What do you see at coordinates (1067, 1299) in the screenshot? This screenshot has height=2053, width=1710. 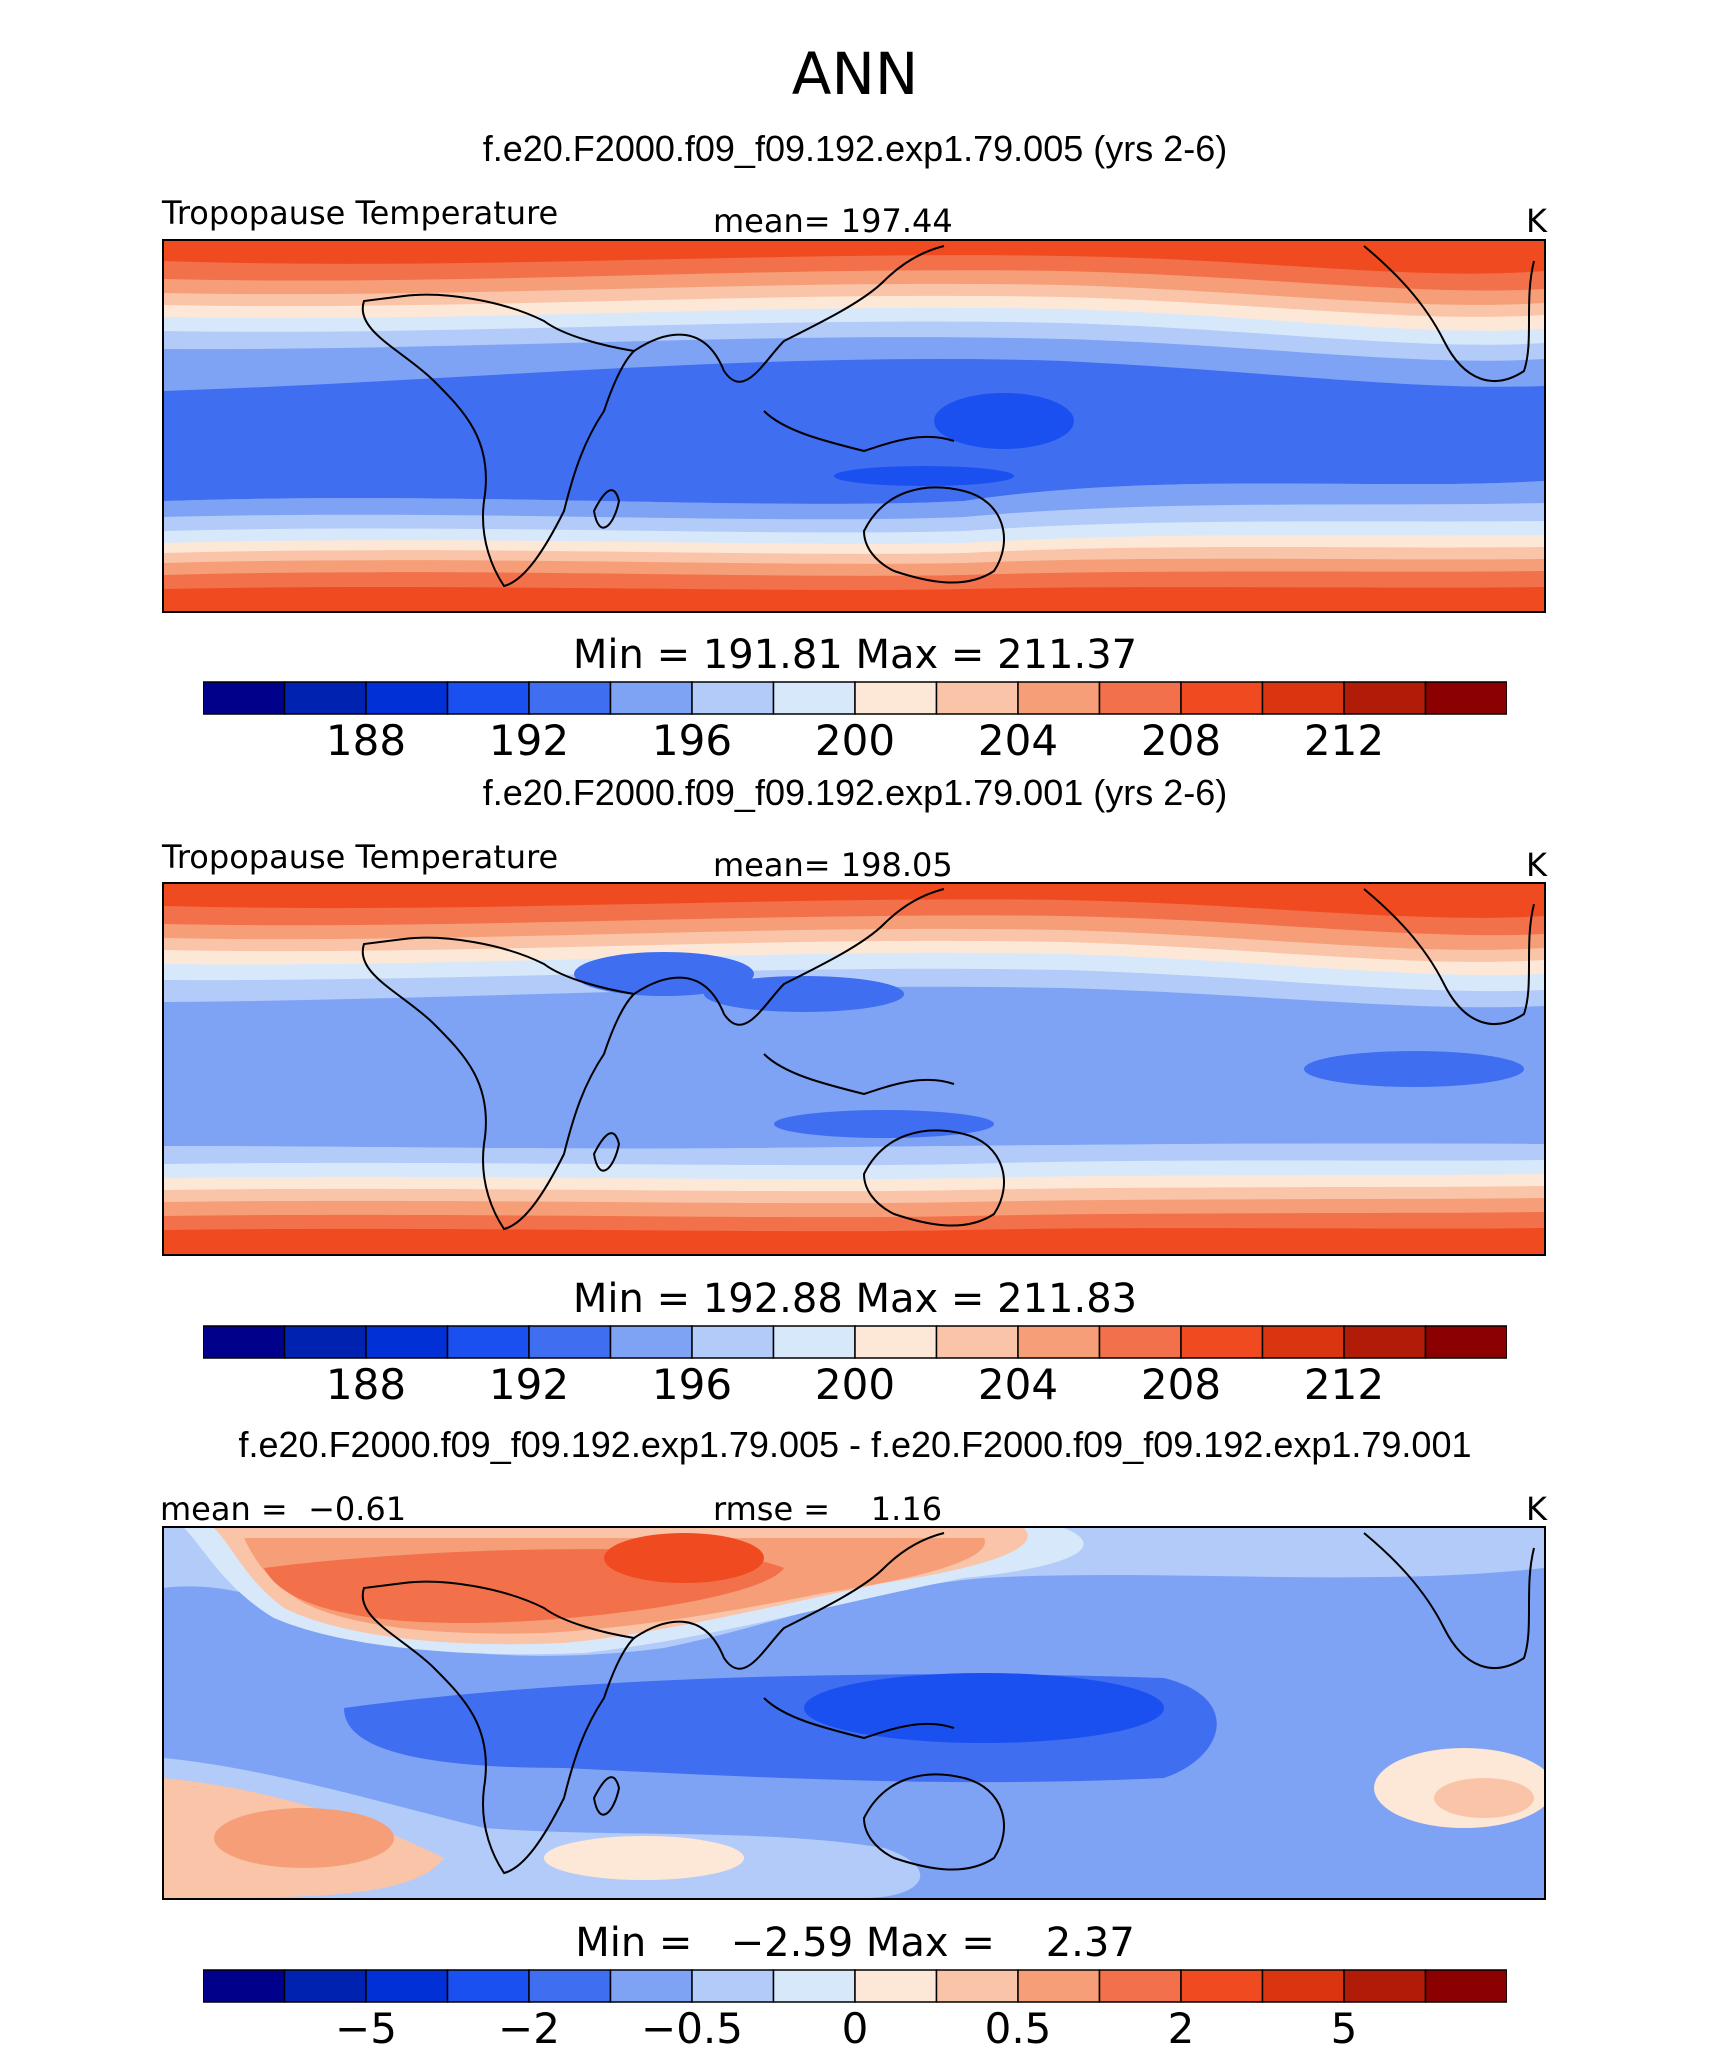 I see `panel2-max-value: 211.83` at bounding box center [1067, 1299].